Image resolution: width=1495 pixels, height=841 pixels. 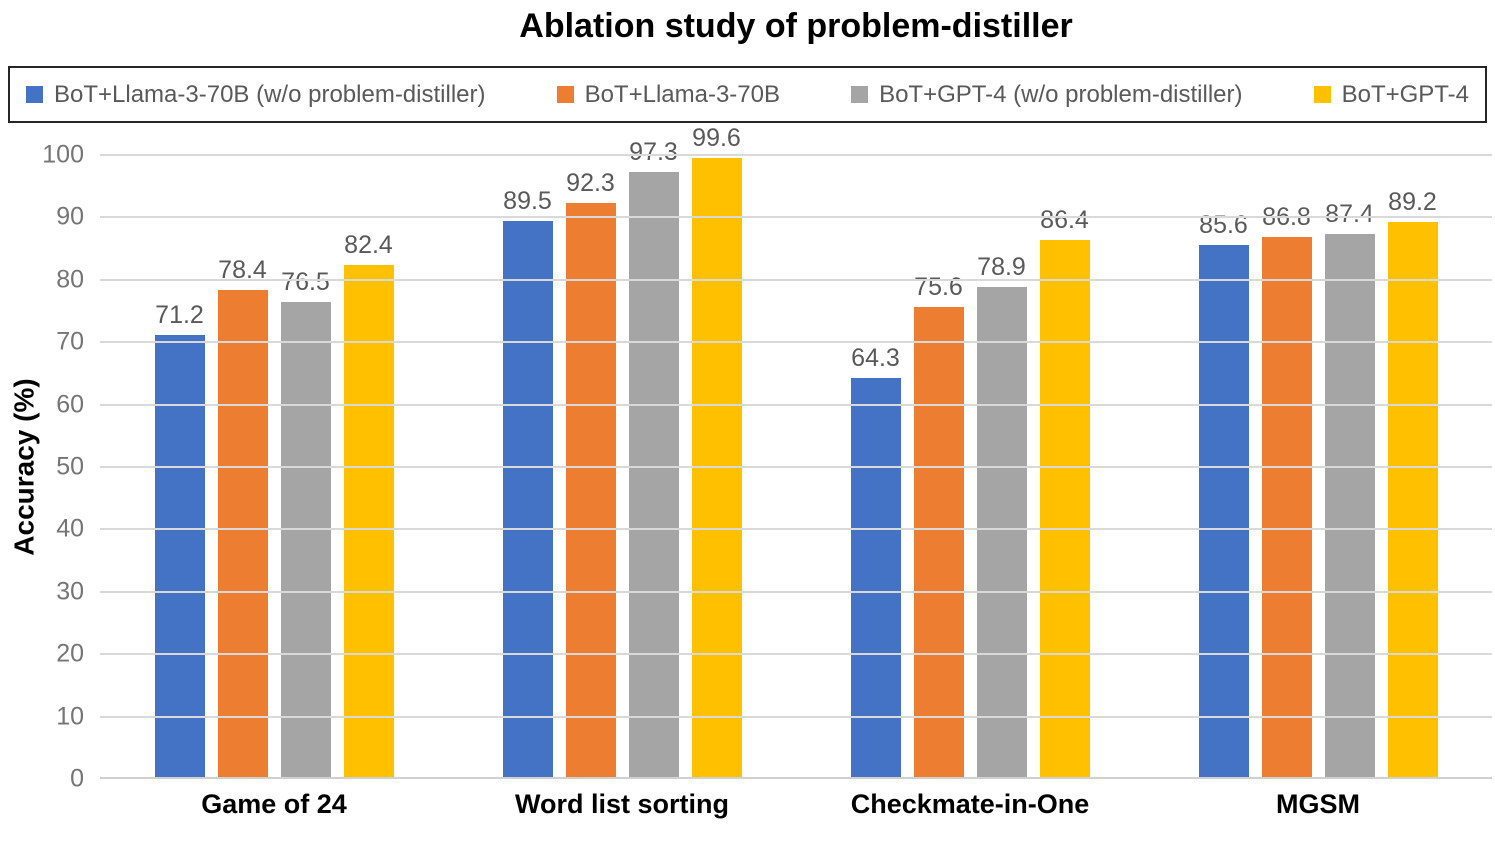 I want to click on y-tick-label: 80, so click(x=70, y=279).